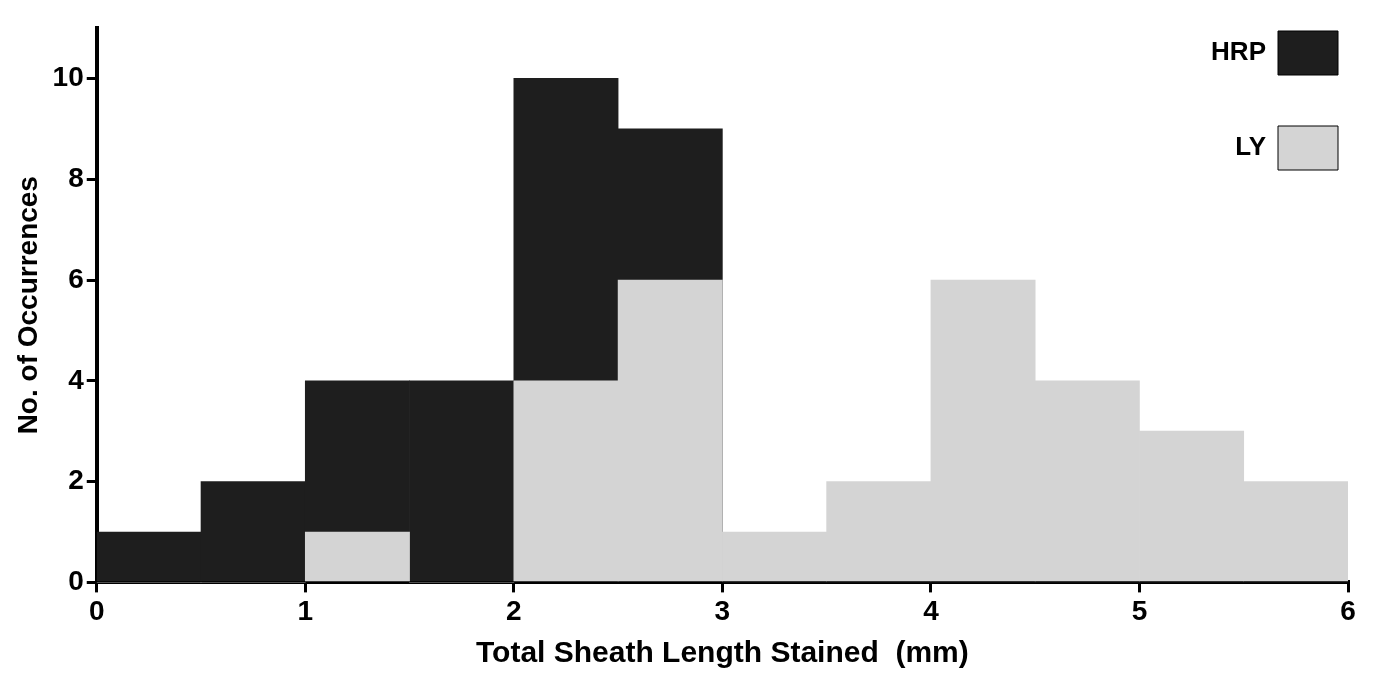 The width and height of the screenshot is (1390, 686). What do you see at coordinates (722, 652) in the screenshot?
I see `x-axis-title: Total Sheath Length Stained (mm)` at bounding box center [722, 652].